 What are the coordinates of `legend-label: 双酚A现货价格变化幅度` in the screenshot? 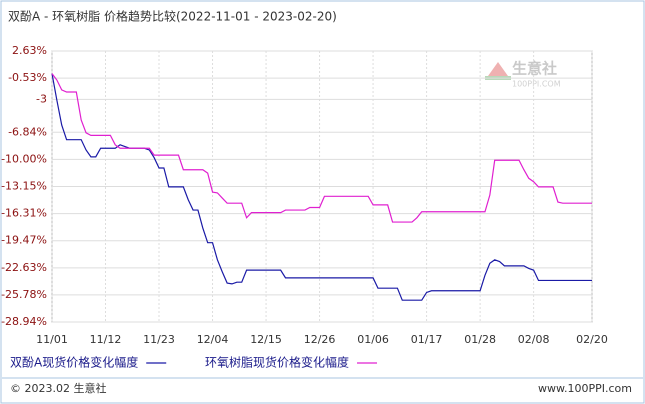 It's located at (74, 362).